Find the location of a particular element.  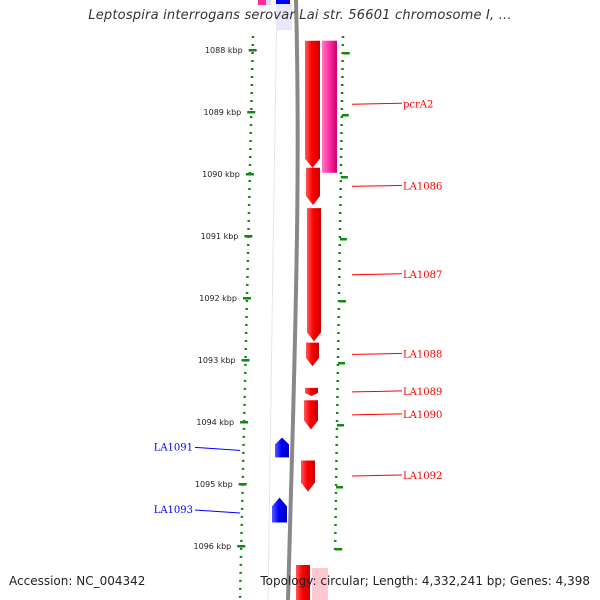

ruler-tick-label: 1093 kbp is located at coordinates (217, 360).